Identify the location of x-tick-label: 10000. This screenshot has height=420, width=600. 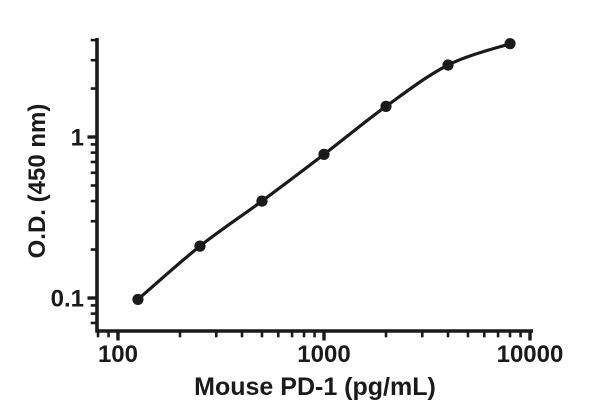
(530, 354).